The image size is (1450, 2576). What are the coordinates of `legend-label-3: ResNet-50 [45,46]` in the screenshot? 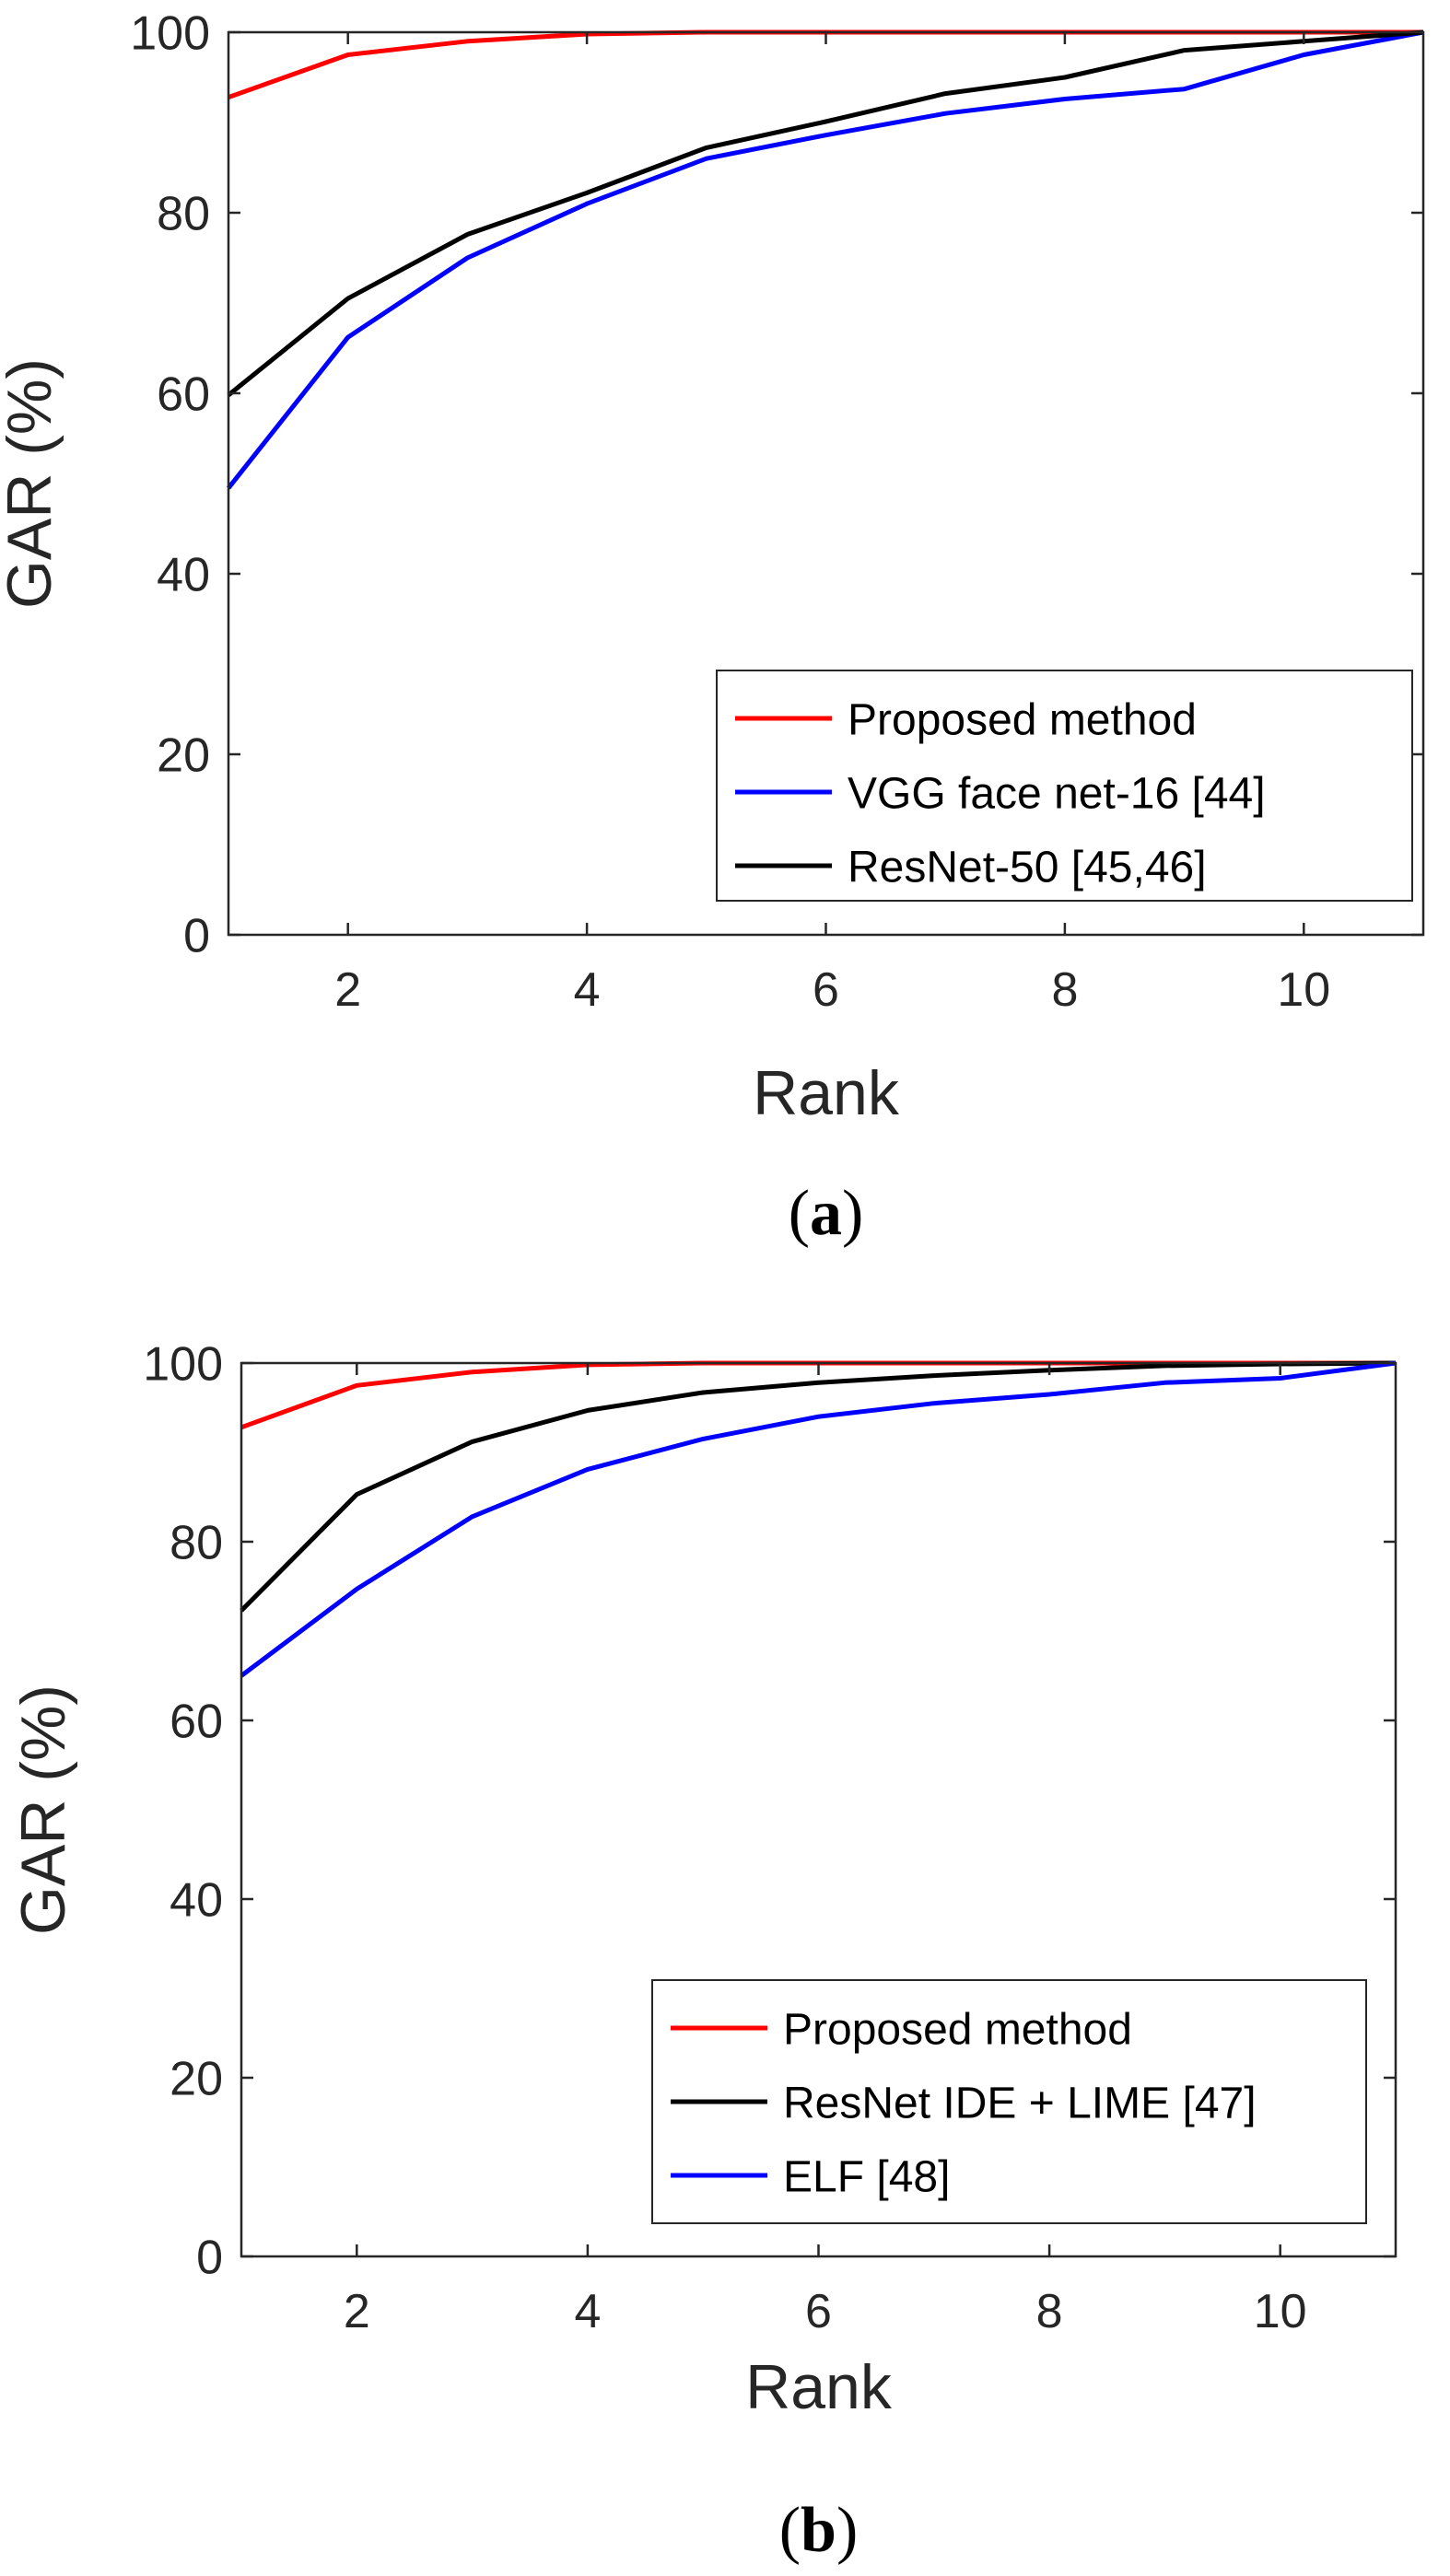 It's located at (1027, 867).